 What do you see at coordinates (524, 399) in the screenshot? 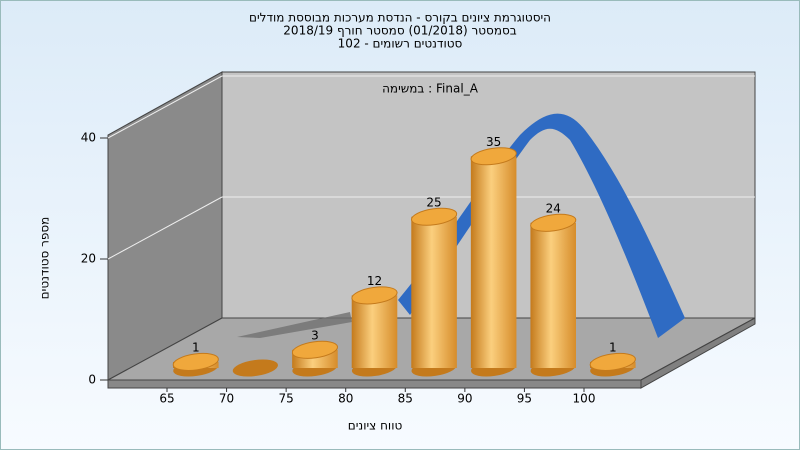
I see `x-tick-label: 95` at bounding box center [524, 399].